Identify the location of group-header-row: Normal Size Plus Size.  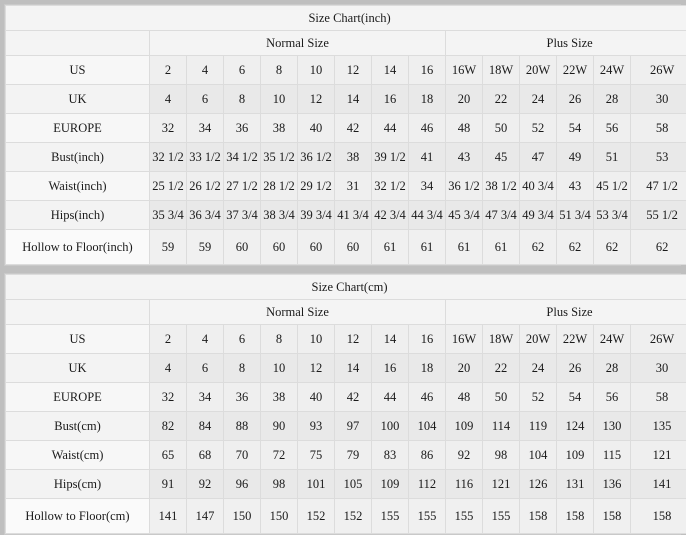
(346, 43).